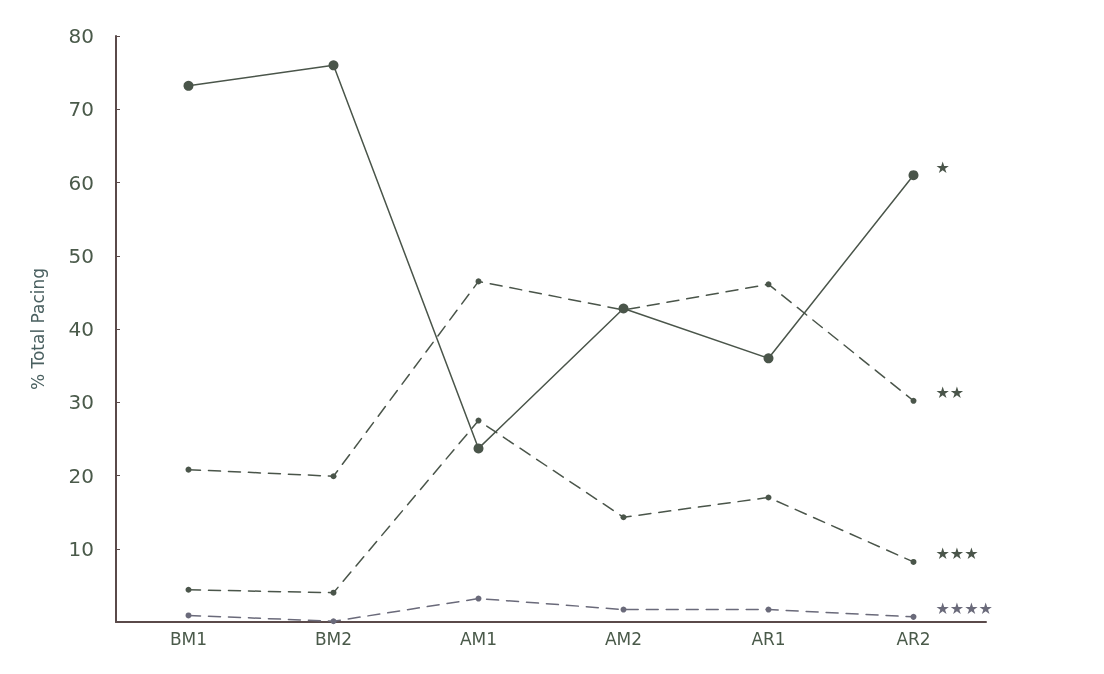 This screenshot has height=674, width=1104. I want to click on series-label: ★, so click(942, 167).